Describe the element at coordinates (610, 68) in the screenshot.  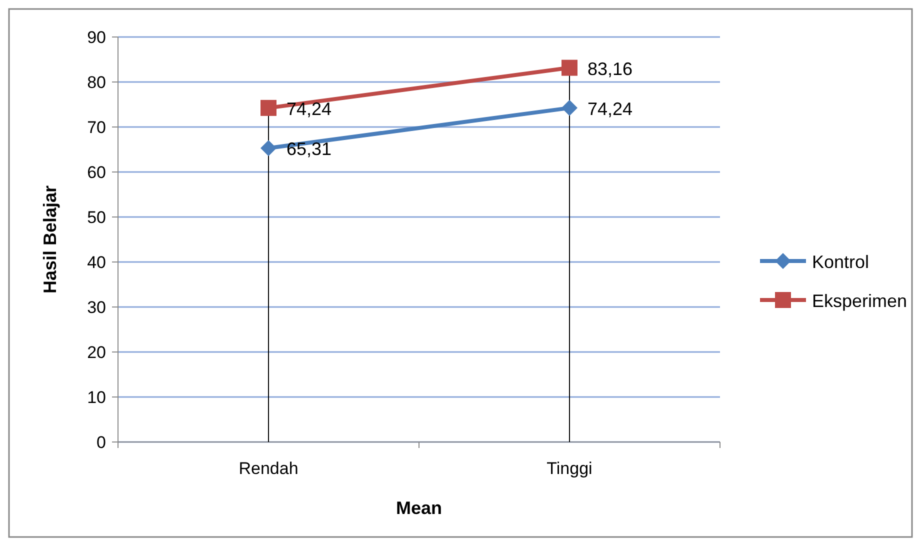
I see `data-label: 83,16` at that location.